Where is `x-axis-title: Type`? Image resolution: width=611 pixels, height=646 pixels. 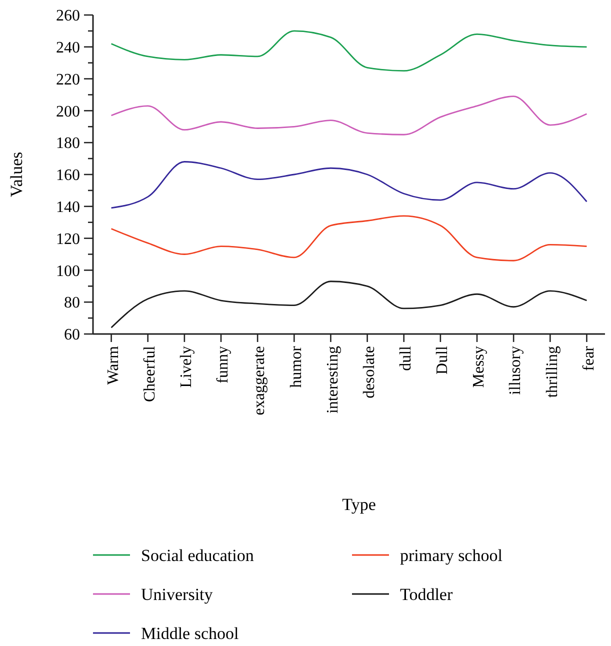
x-axis-title: Type is located at coordinates (359, 504).